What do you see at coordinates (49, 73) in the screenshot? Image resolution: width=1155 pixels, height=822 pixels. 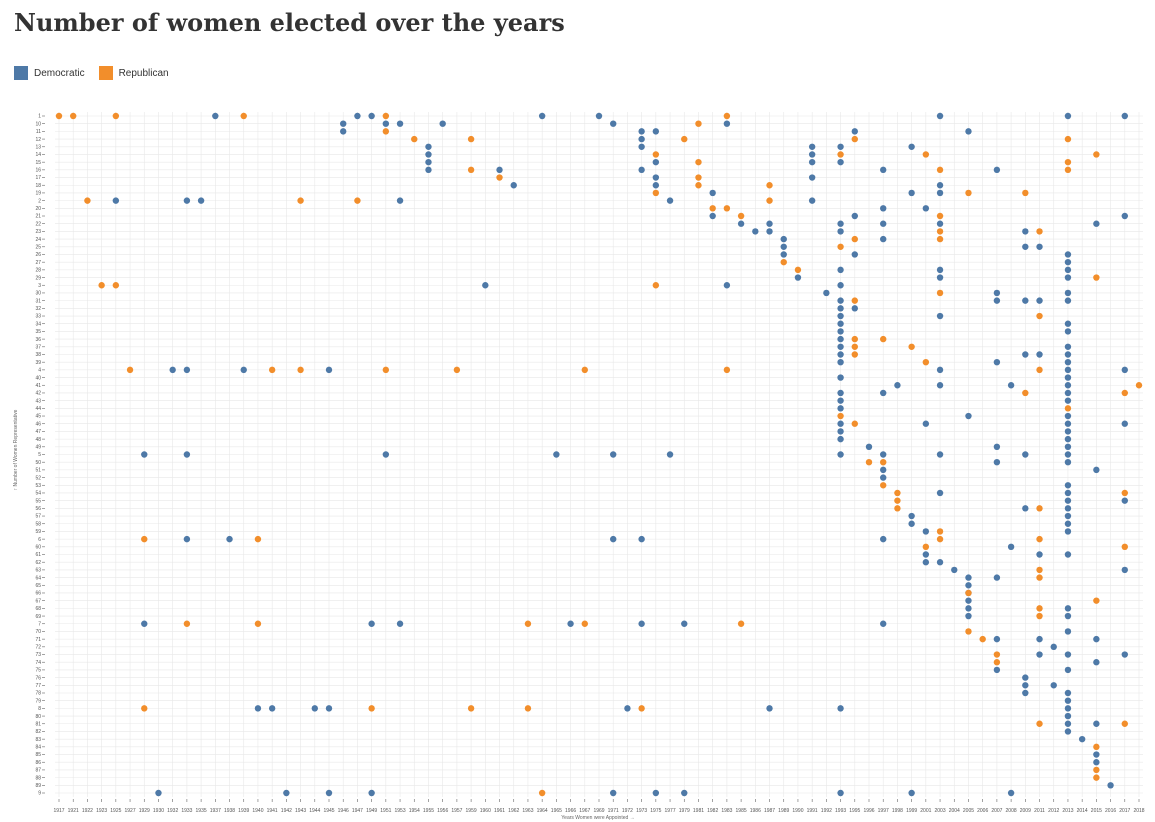 I see `legend-item-democratic: Democratic` at bounding box center [49, 73].